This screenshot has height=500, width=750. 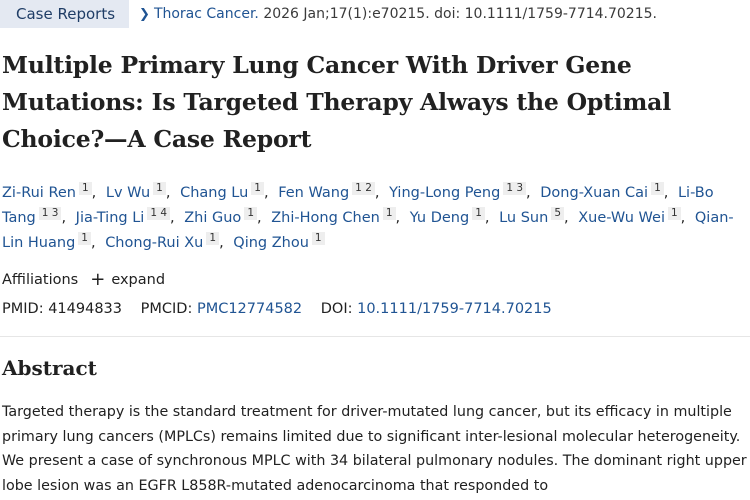 I want to click on pmcid-label: PMCID:, so click(x=166, y=309).